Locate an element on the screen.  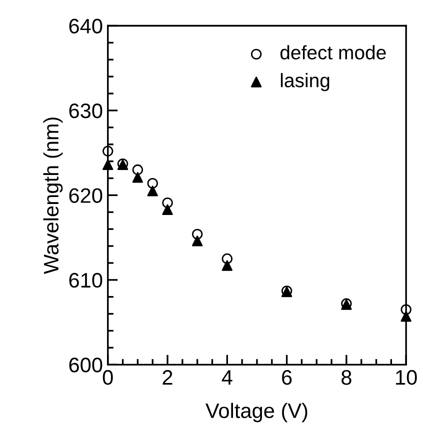
x-tick-label: 2 is located at coordinates (167, 377).